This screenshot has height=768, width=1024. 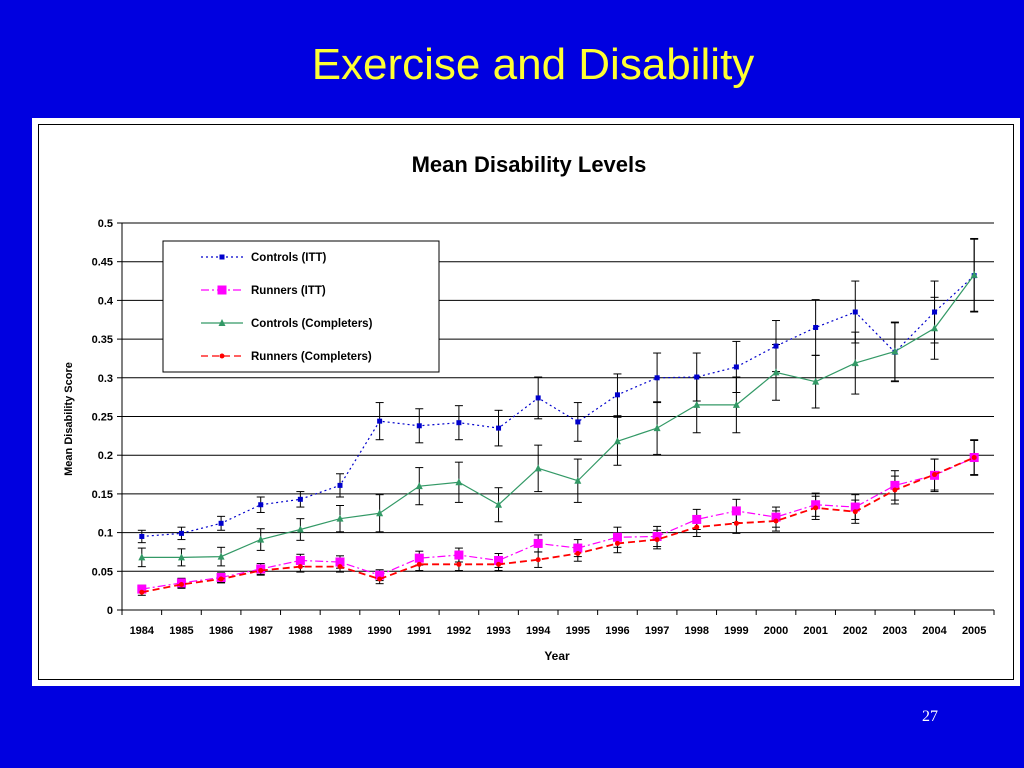 I want to click on x-tick-label: 1984, so click(x=142, y=631).